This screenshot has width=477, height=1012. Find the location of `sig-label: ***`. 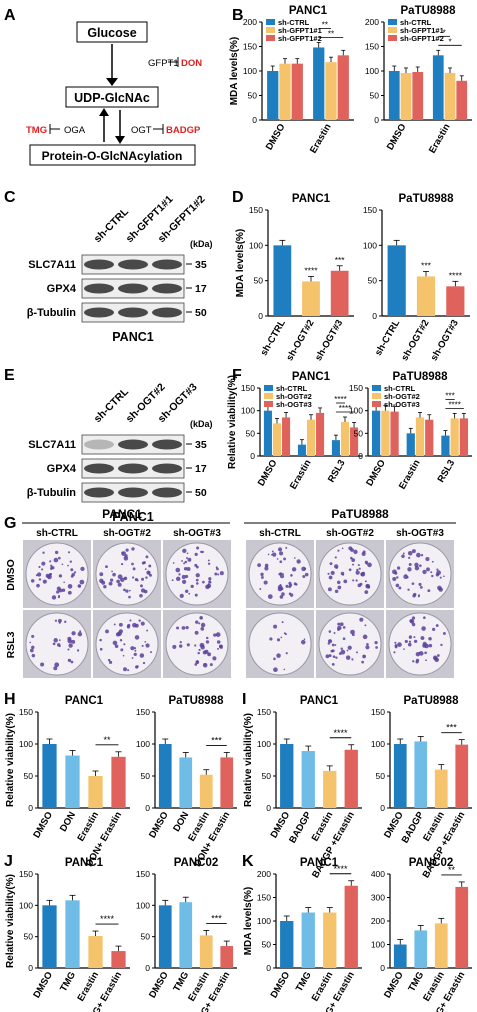

sig-label: *** is located at coordinates (426, 265).